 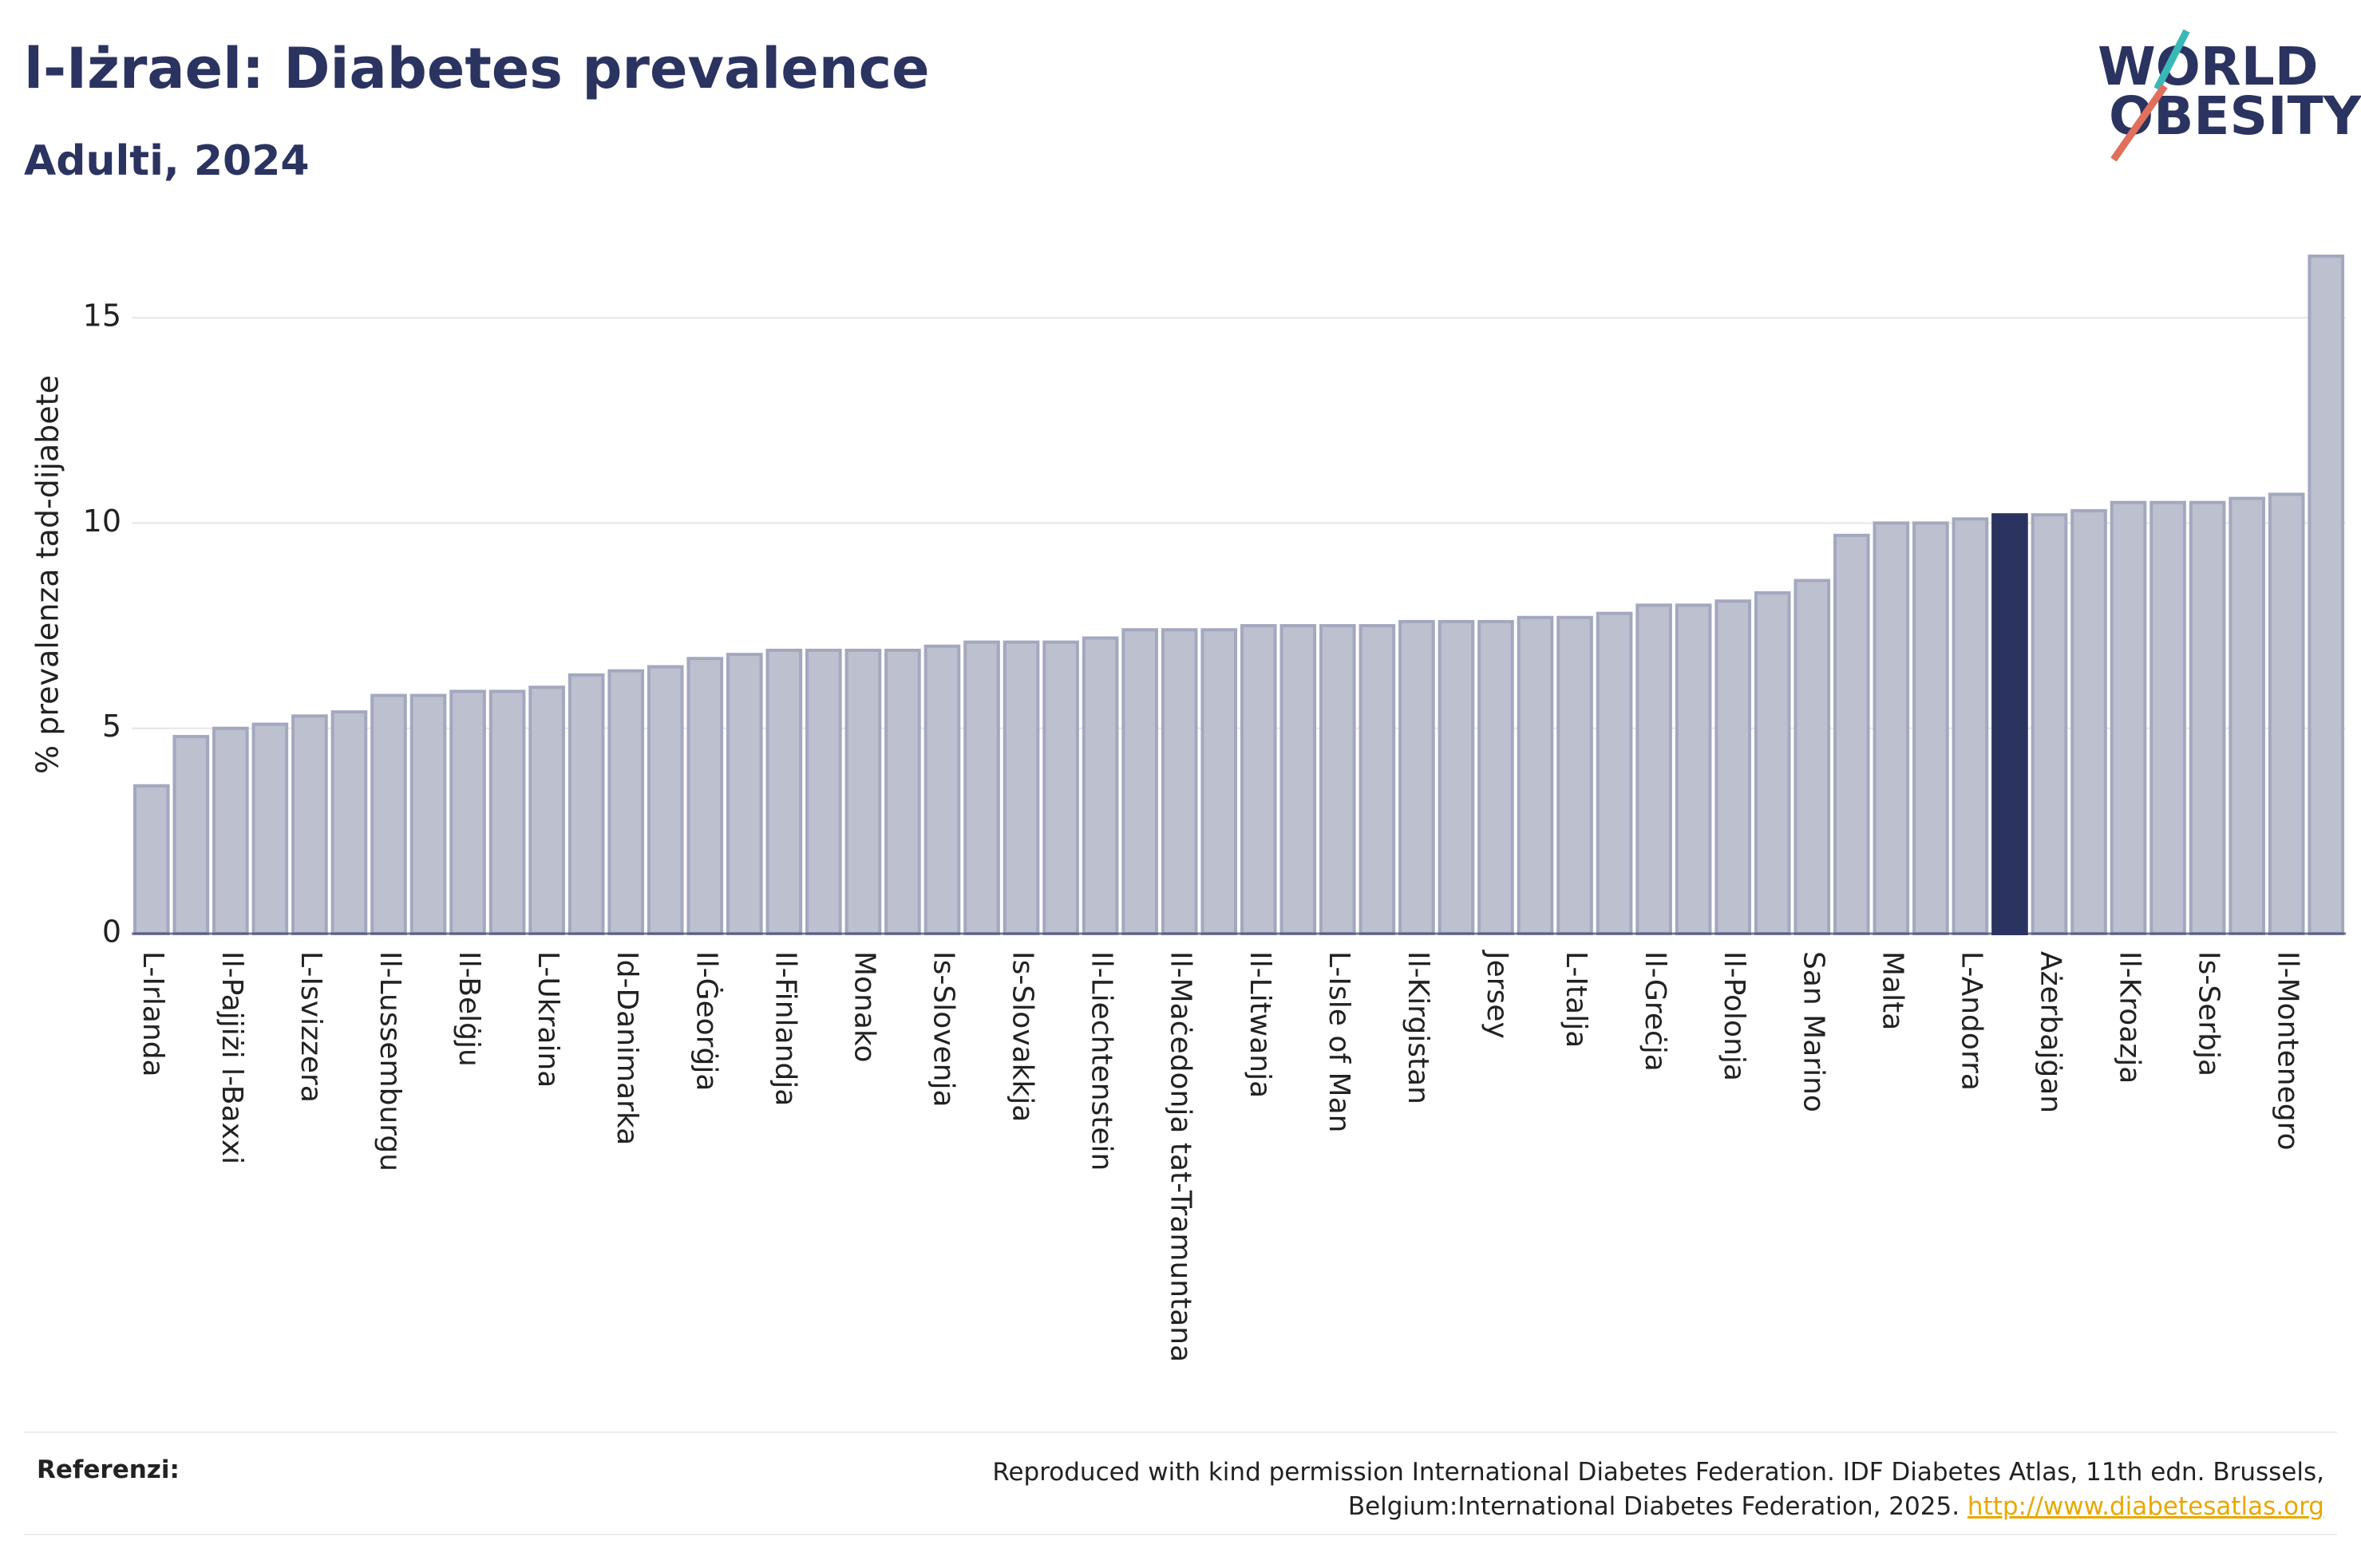 I want to click on y-axis-label: % prevalenza tad-dijabete, so click(x=47, y=574).